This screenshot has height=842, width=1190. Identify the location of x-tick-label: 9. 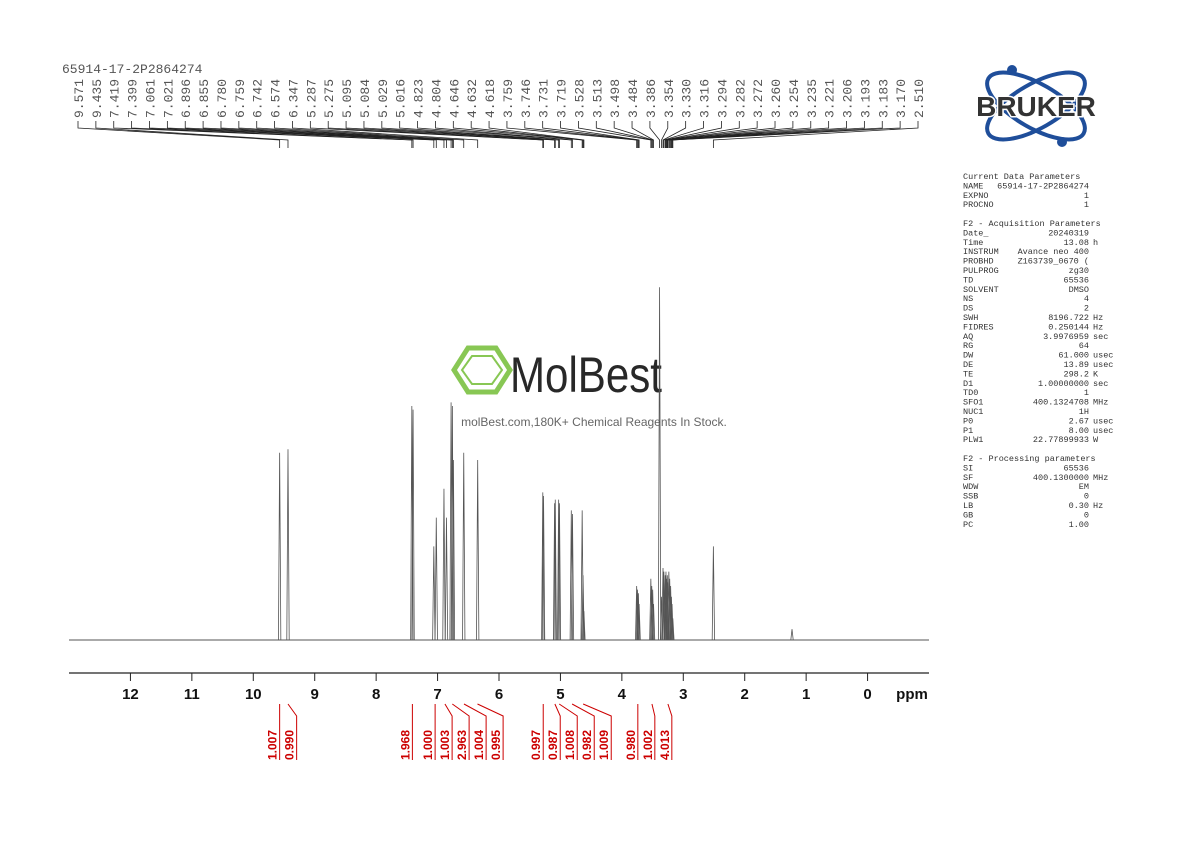
(315, 694).